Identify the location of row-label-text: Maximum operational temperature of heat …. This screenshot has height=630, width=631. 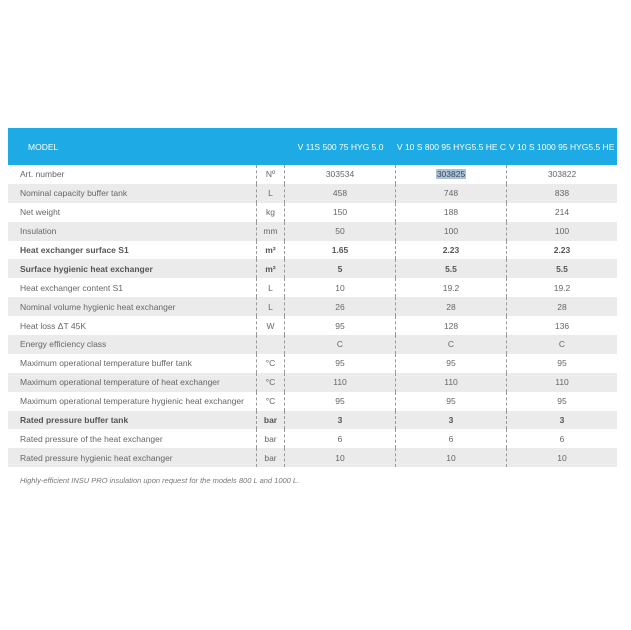
(120, 382).